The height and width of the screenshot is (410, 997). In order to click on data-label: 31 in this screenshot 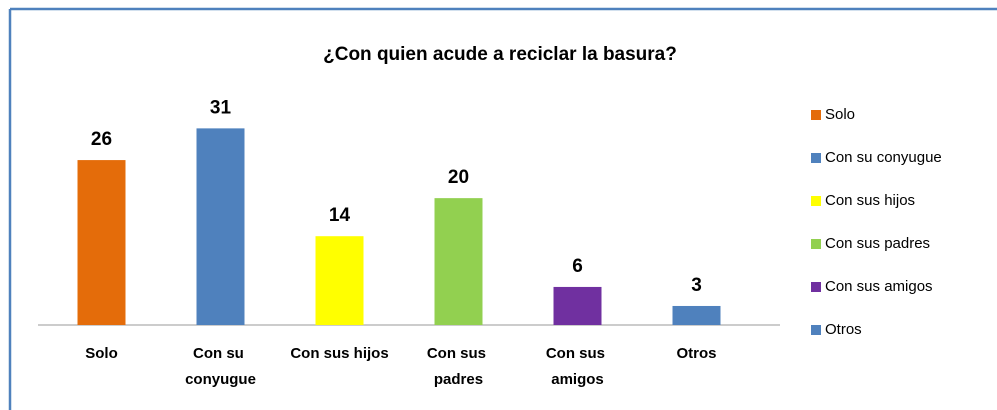, I will do `click(221, 107)`.